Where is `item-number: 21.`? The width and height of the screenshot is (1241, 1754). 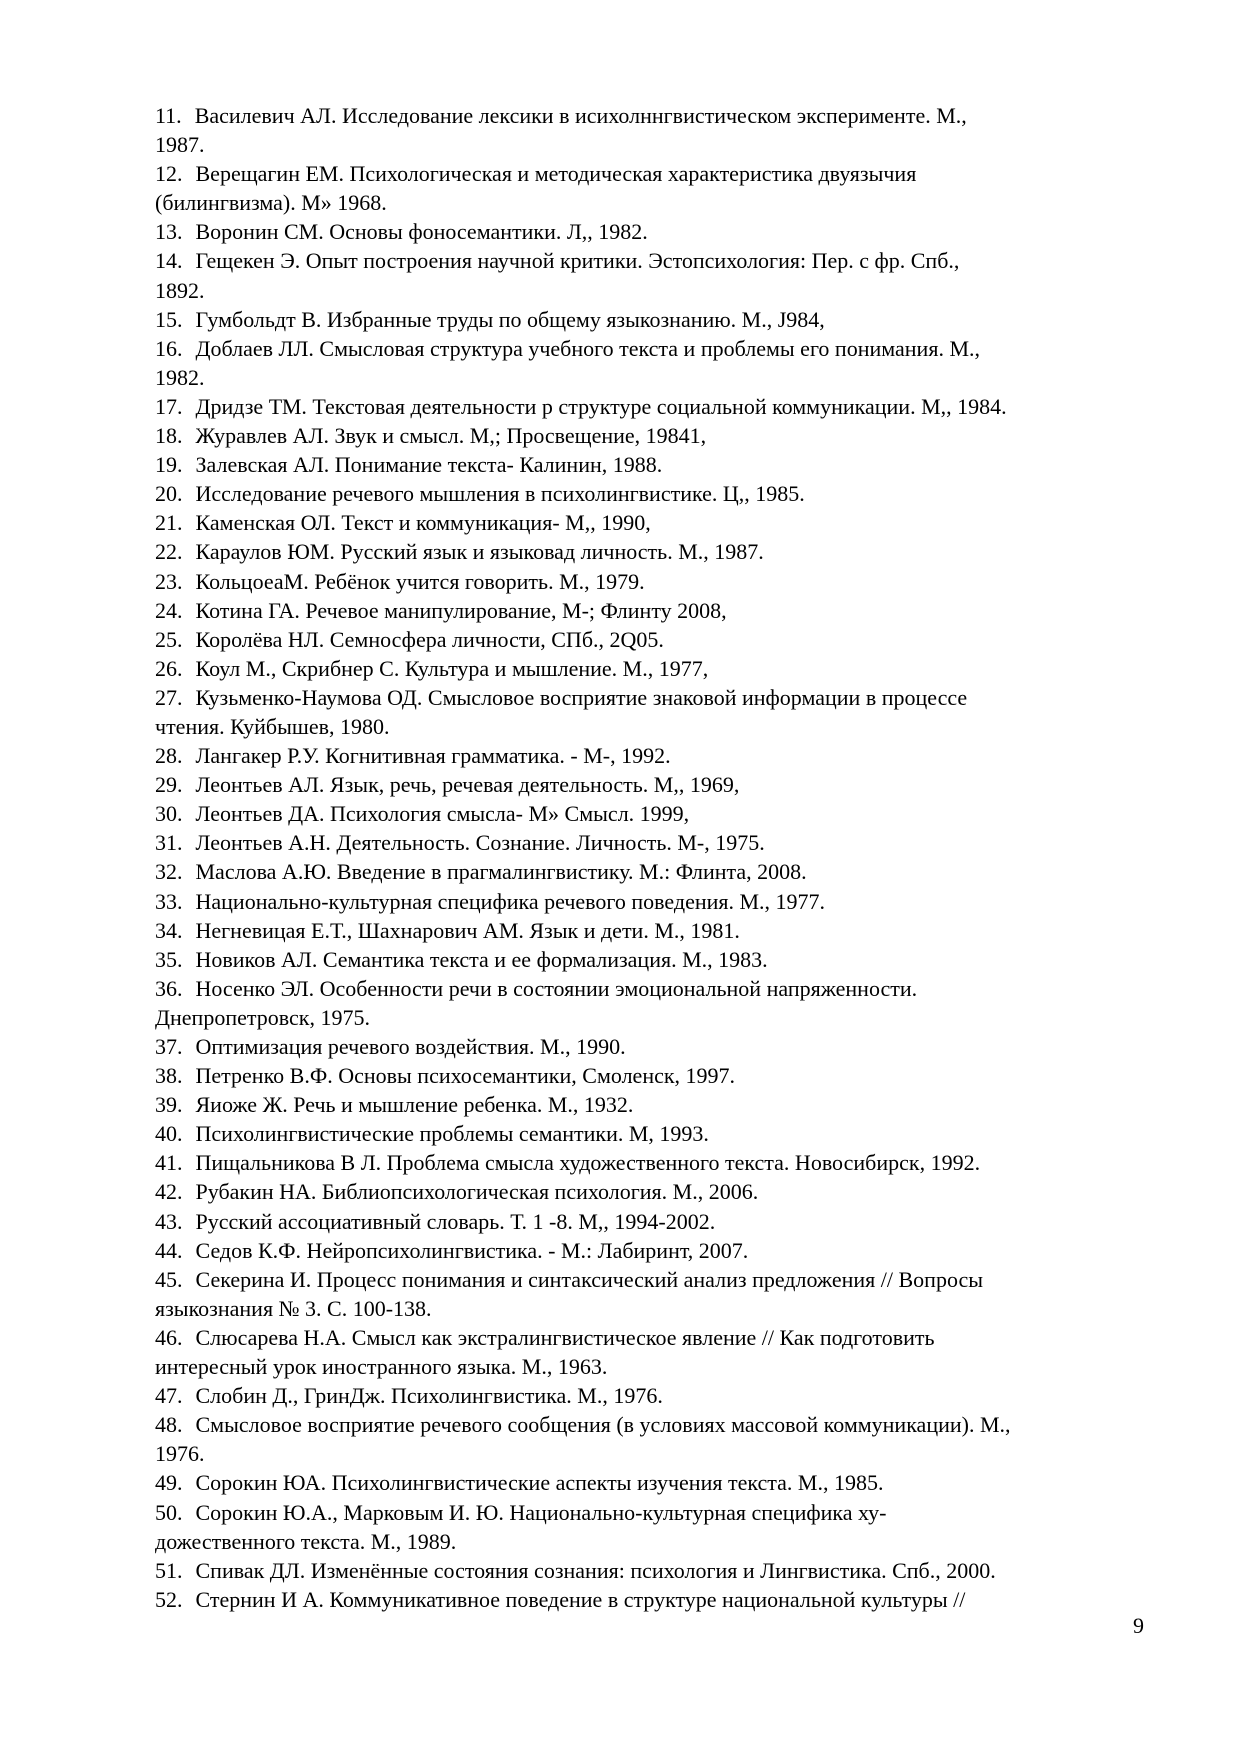 item-number: 21. is located at coordinates (169, 523).